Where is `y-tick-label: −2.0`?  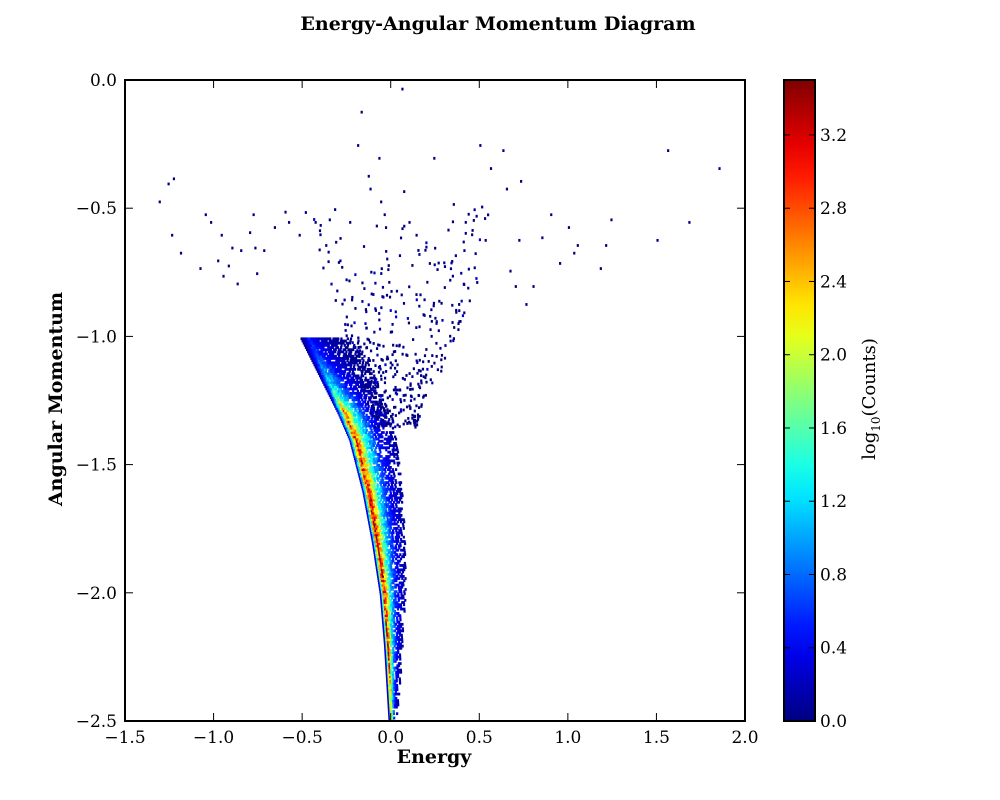 y-tick-label: −2.0 is located at coordinates (96, 594).